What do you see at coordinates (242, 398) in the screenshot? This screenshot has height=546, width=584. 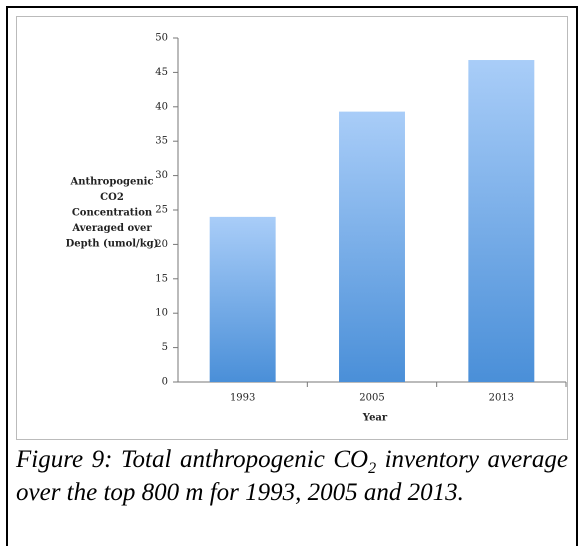 I see `x-tick-label: 1993` at bounding box center [242, 398].